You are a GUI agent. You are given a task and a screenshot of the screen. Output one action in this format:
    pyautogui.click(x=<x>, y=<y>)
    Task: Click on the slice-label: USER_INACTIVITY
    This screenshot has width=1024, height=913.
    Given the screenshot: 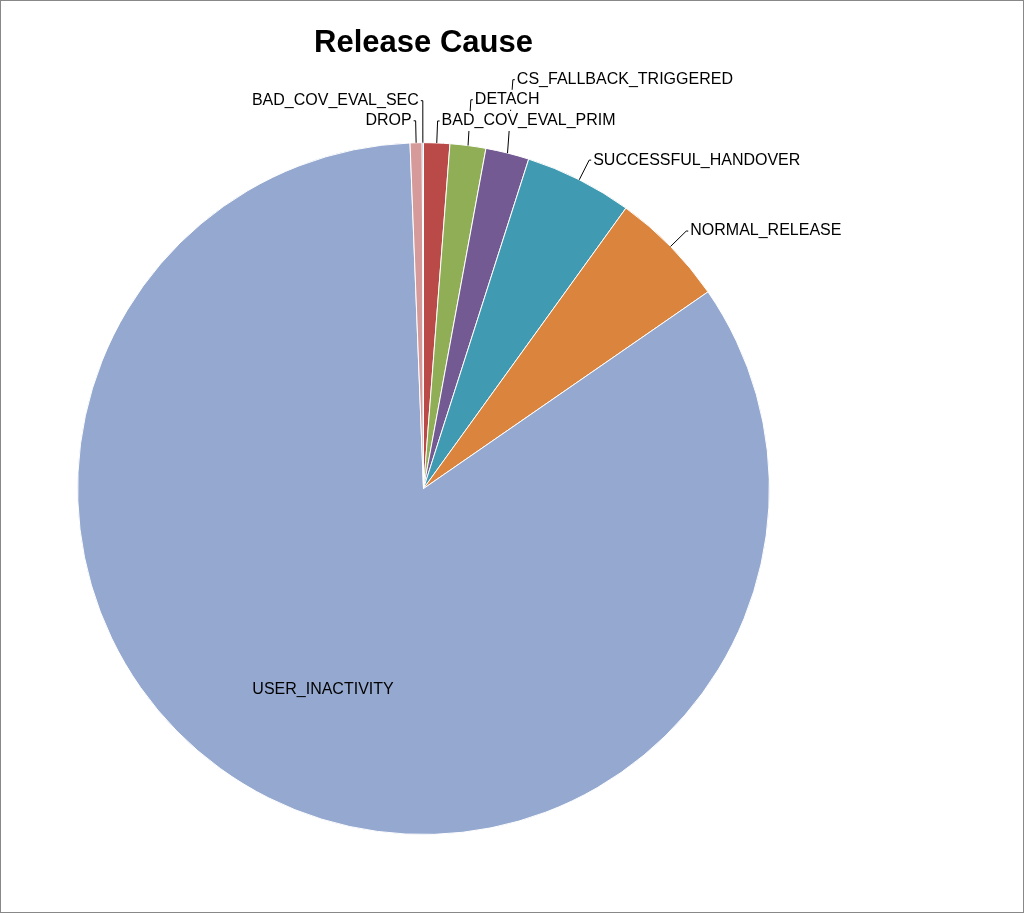 What is the action you would take?
    pyautogui.click(x=323, y=689)
    